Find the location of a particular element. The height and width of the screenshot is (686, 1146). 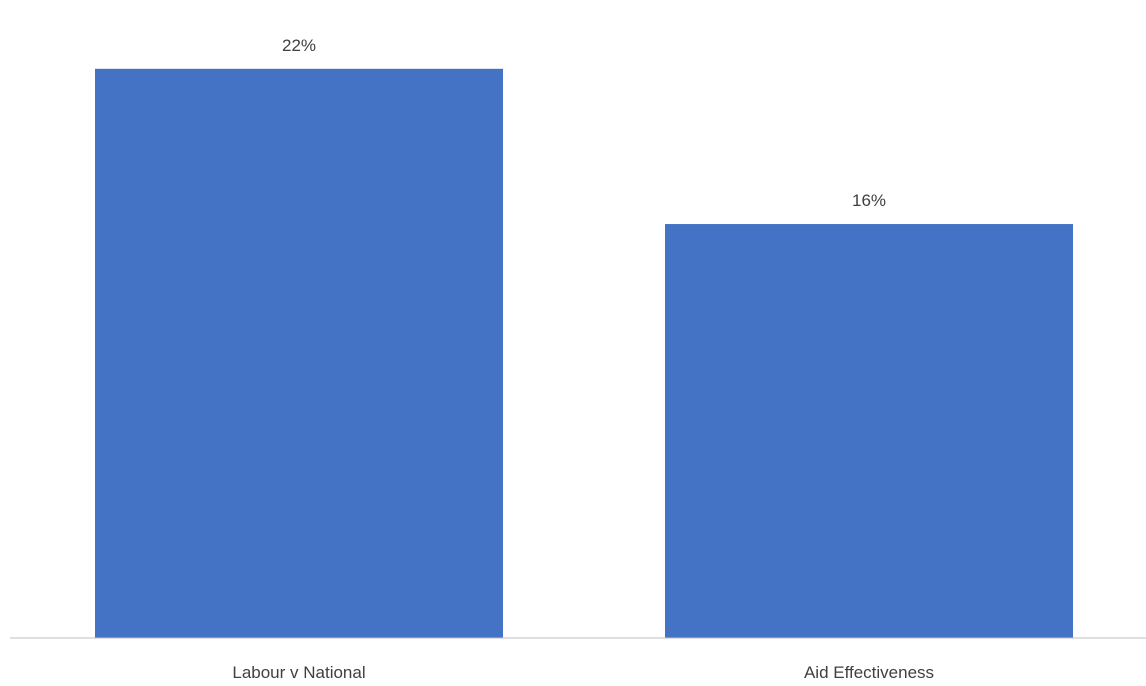

data-label-1: 22% is located at coordinates (299, 45).